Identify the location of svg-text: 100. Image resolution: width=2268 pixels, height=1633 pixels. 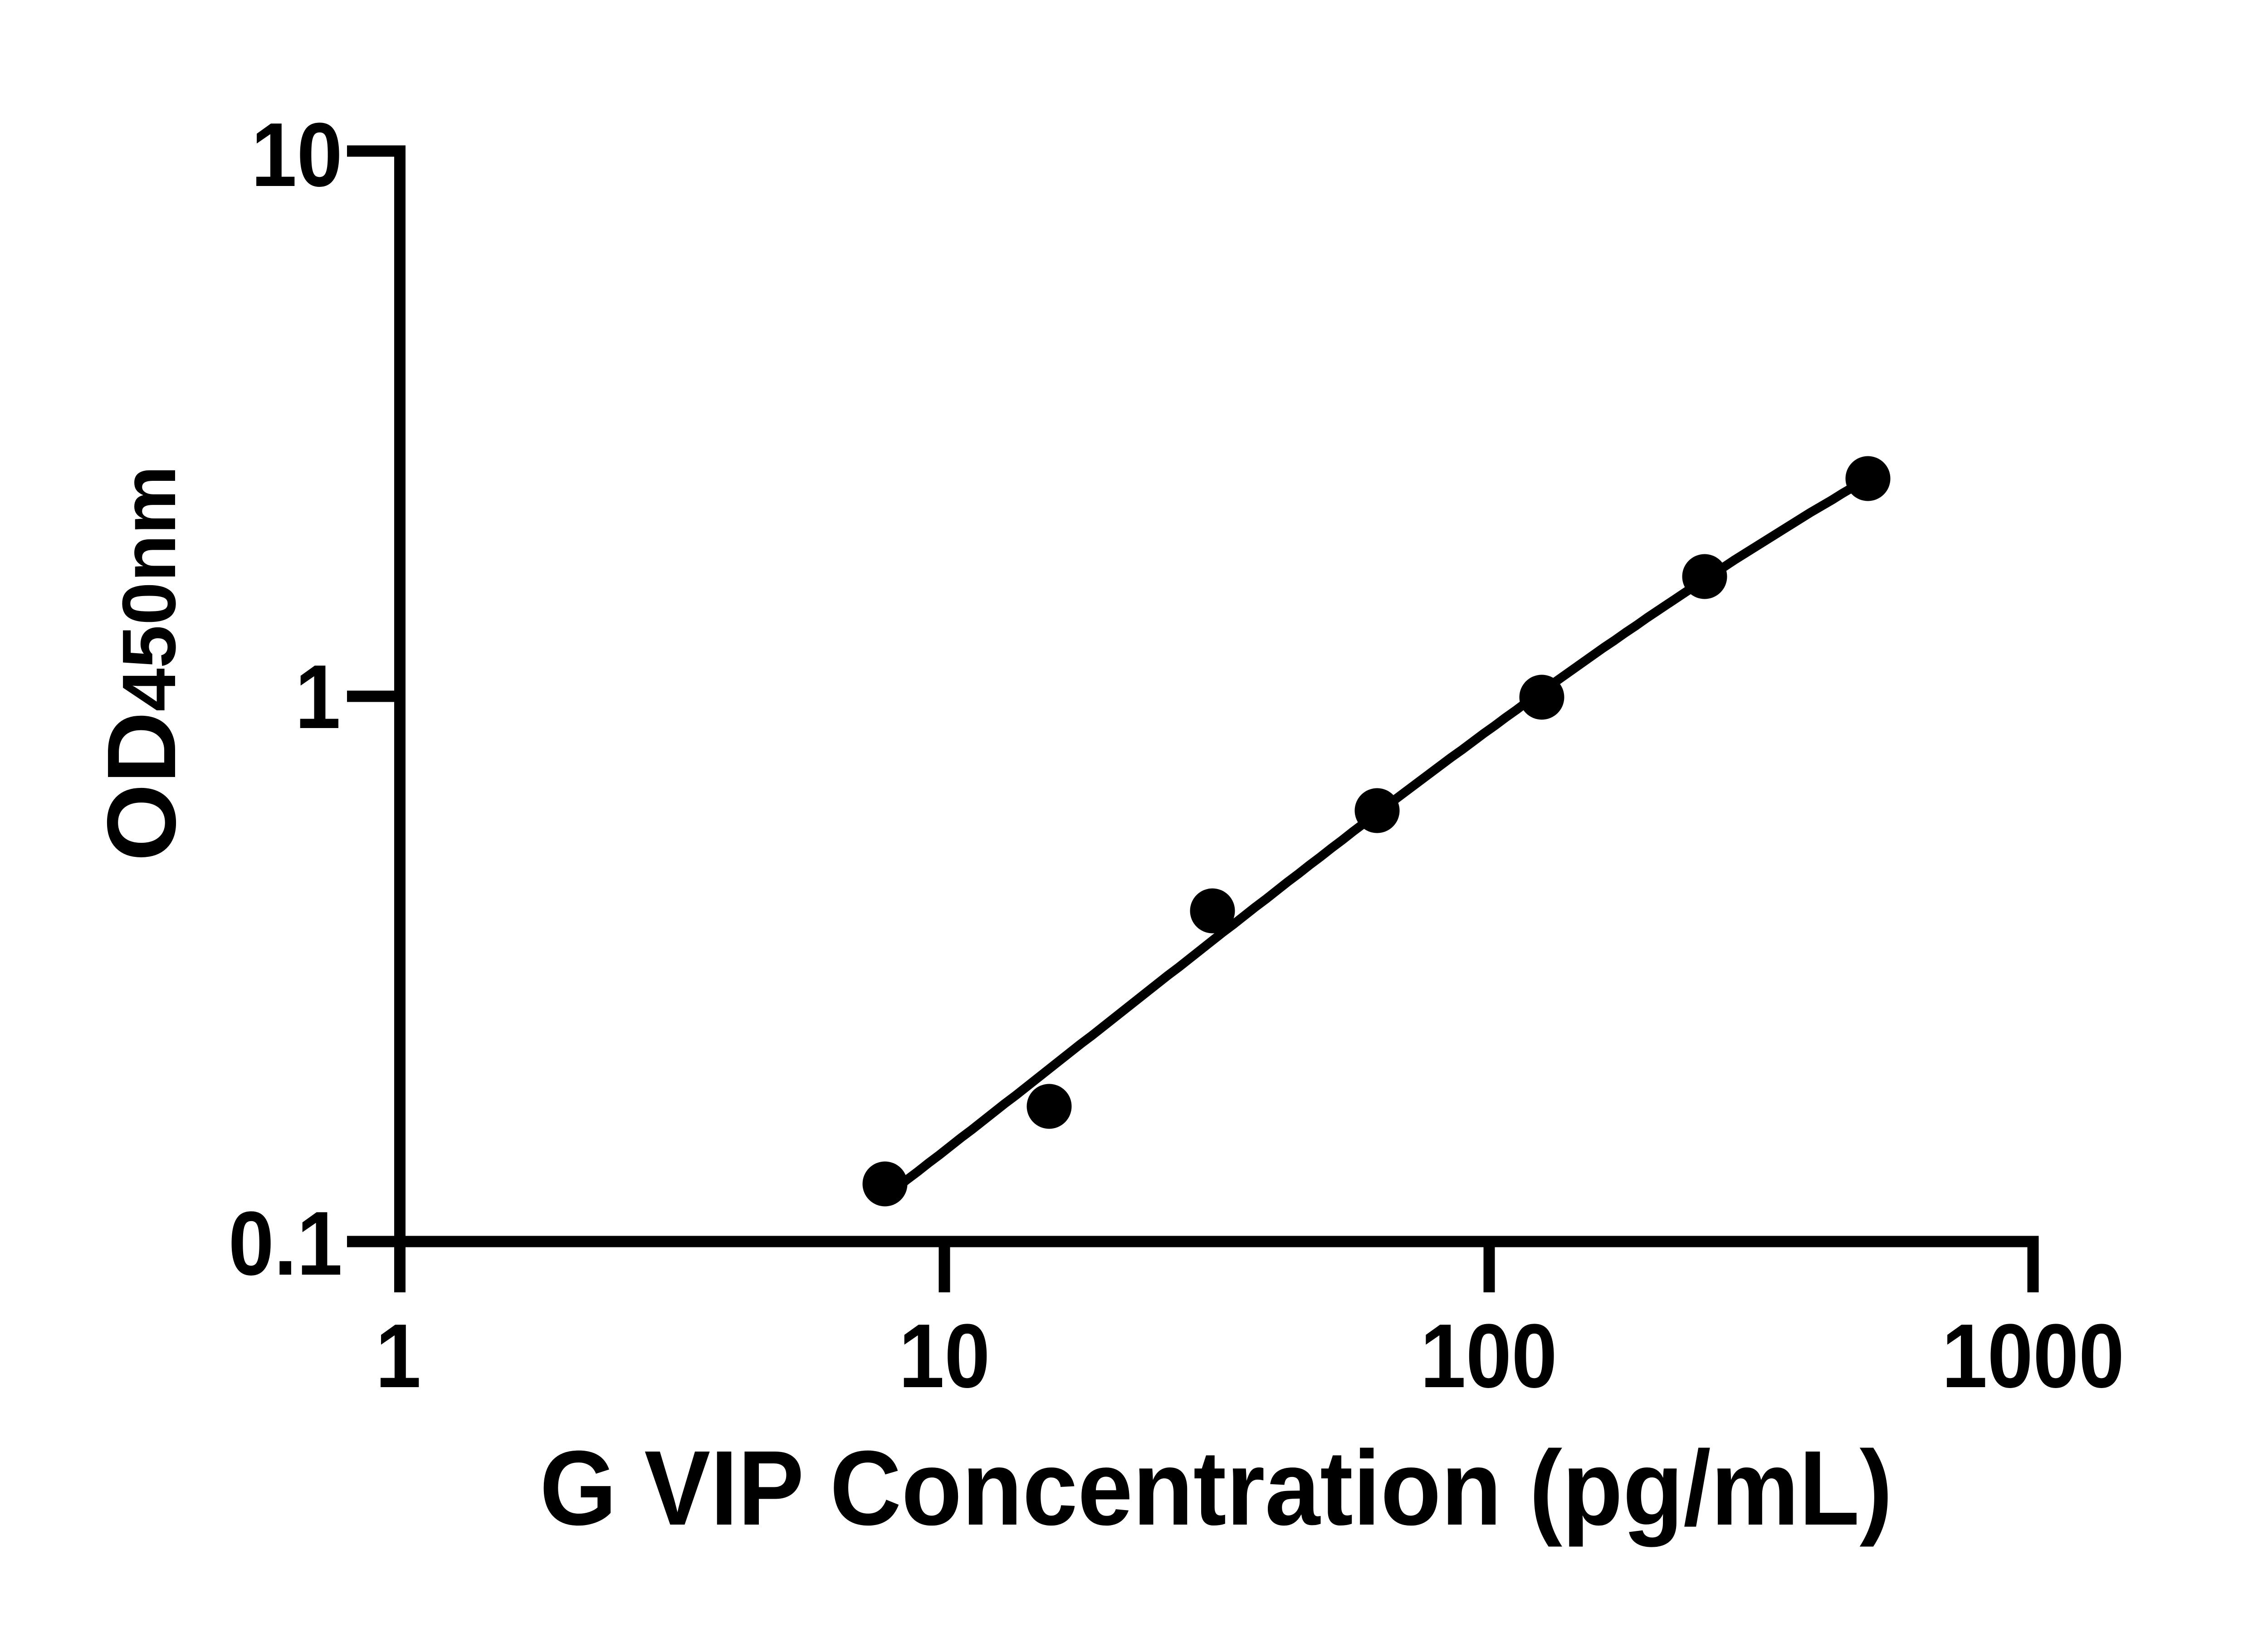
(1489, 1356).